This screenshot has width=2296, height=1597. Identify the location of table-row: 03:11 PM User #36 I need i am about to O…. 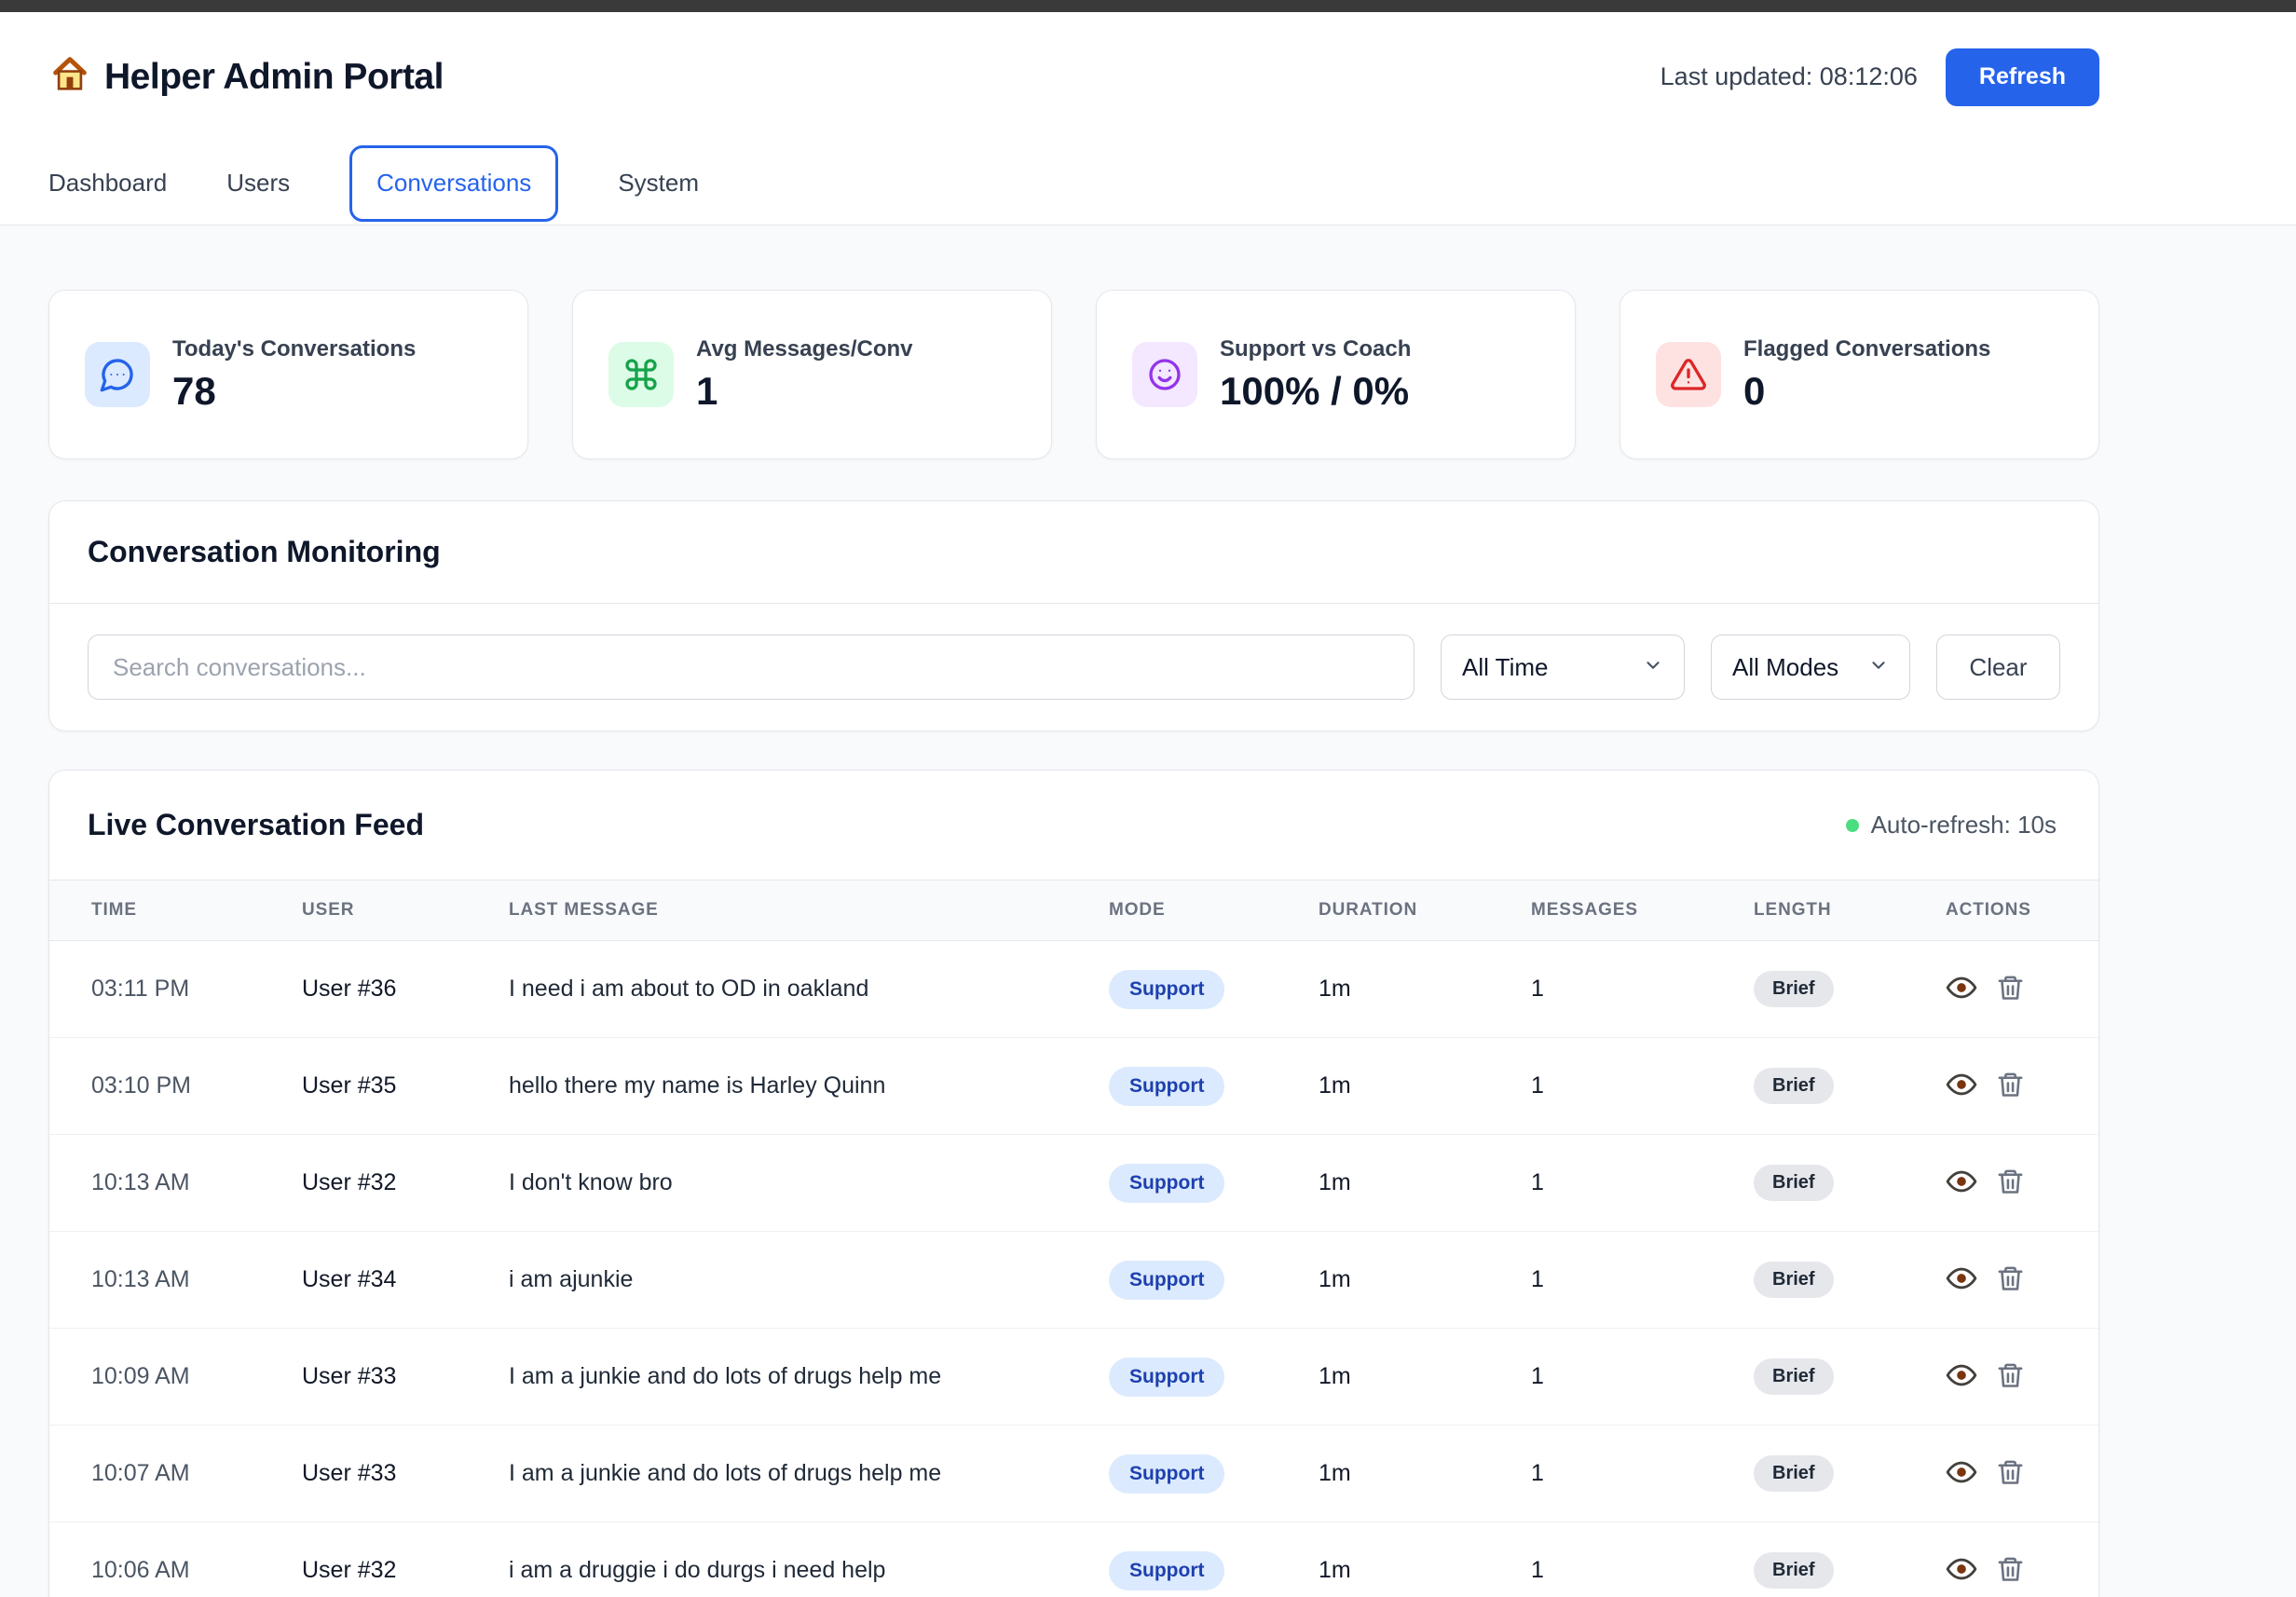
(1073, 989).